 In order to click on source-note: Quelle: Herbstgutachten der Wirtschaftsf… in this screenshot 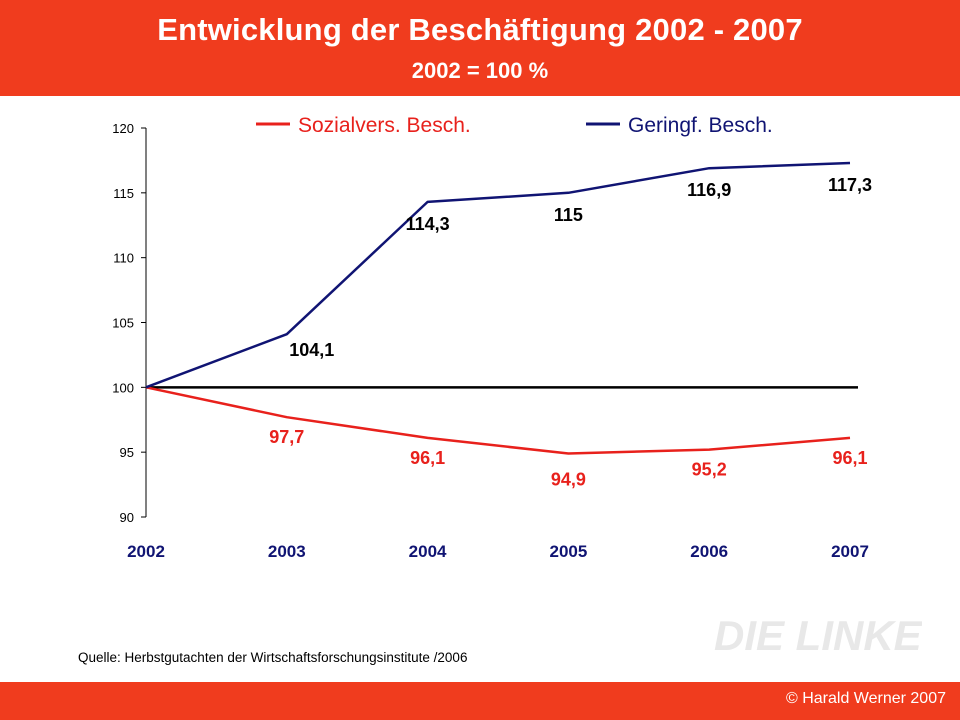, I will do `click(273, 657)`.